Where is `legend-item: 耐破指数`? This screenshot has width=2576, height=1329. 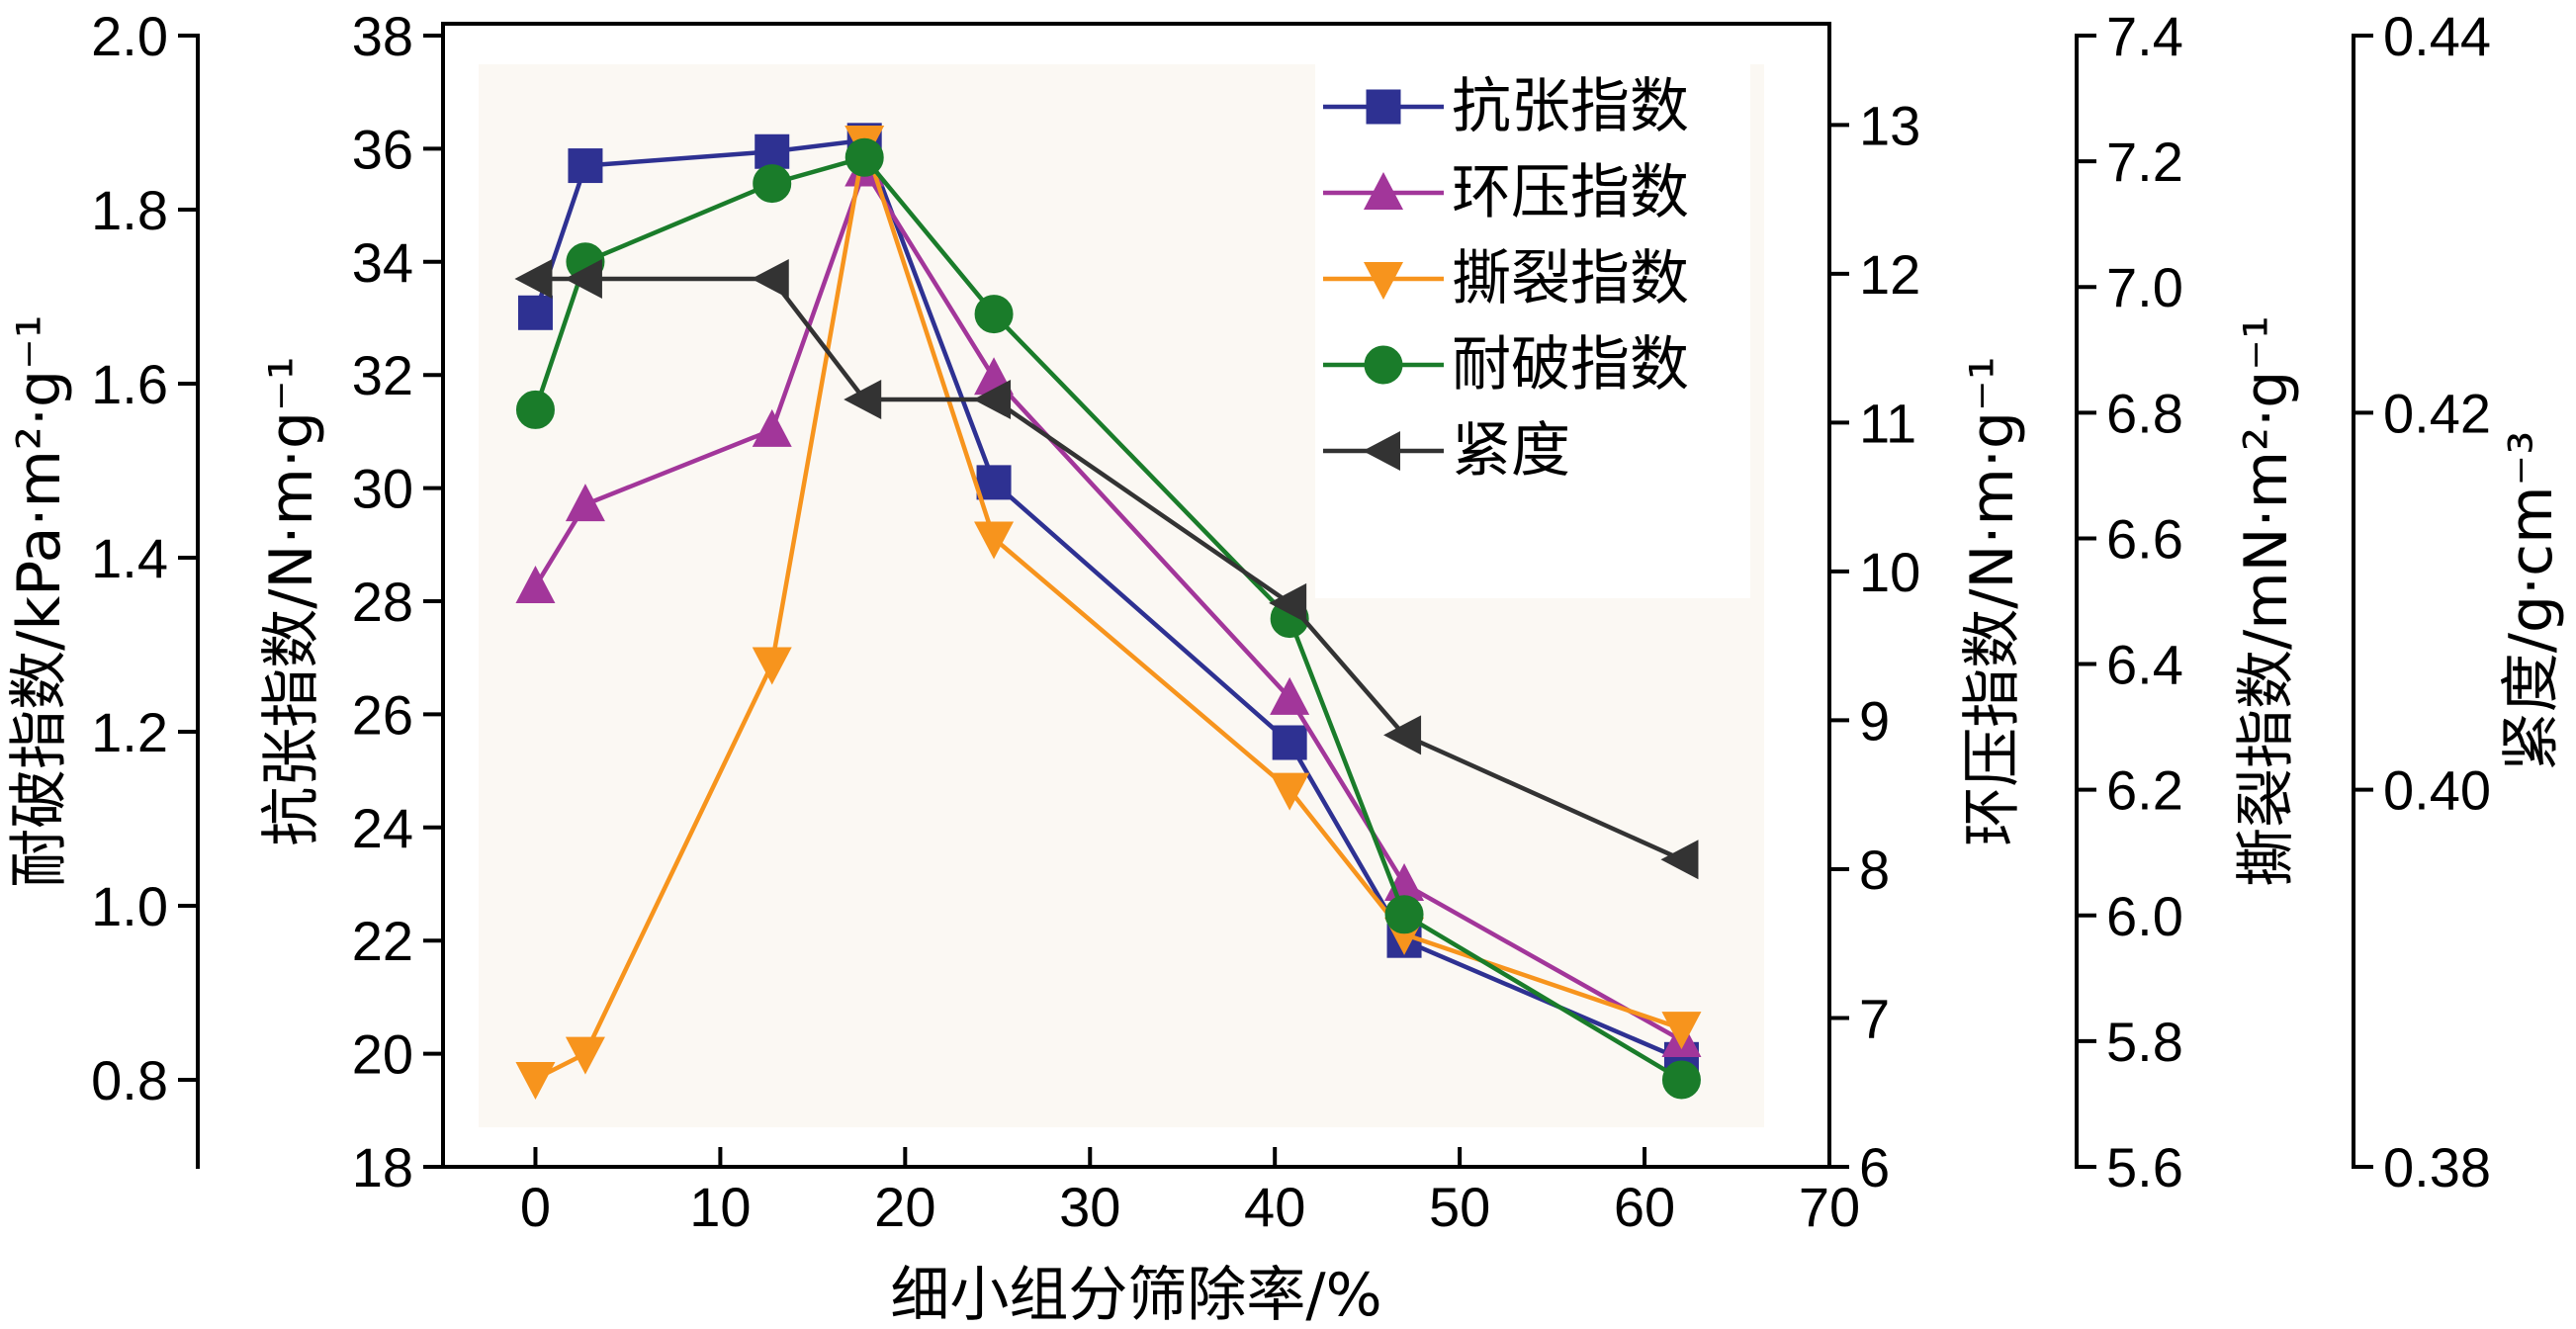 legend-item: 耐破指数 is located at coordinates (1506, 364).